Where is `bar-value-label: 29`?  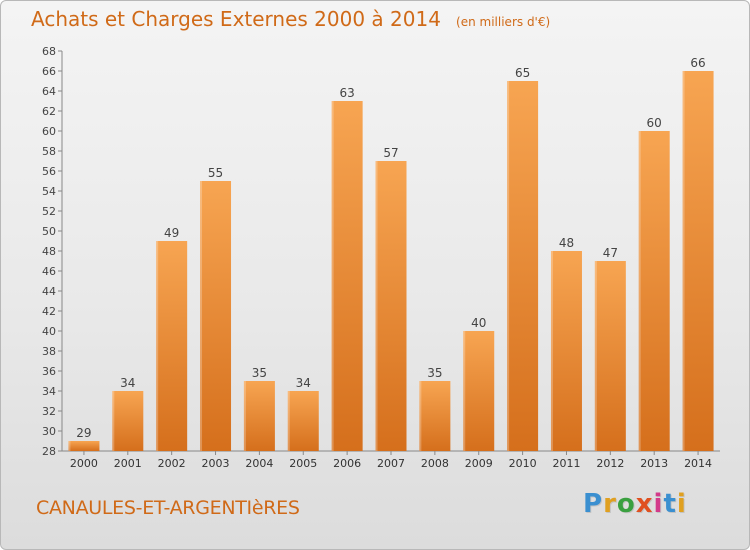
bar-value-label: 29 is located at coordinates (83, 433).